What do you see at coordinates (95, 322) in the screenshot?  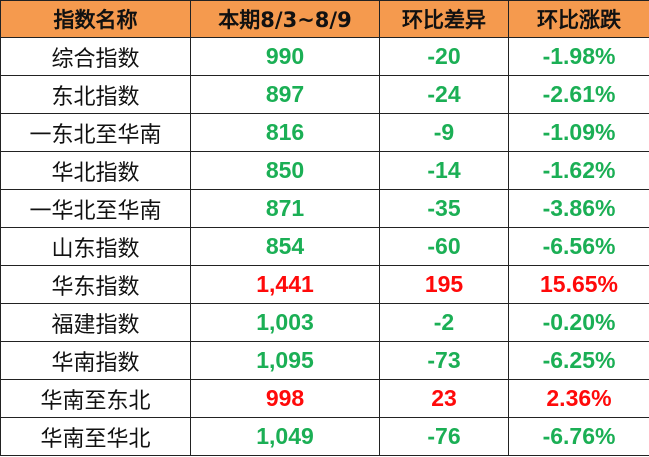 I see `index-name: 福建指数` at bounding box center [95, 322].